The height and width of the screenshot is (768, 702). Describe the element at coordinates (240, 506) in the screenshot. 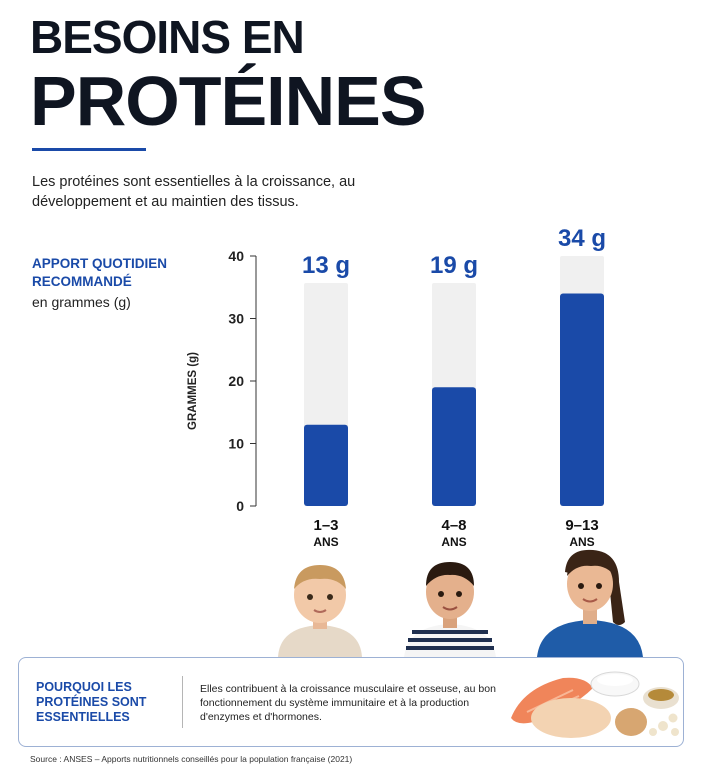

I see `y-tick-label: 0` at that location.